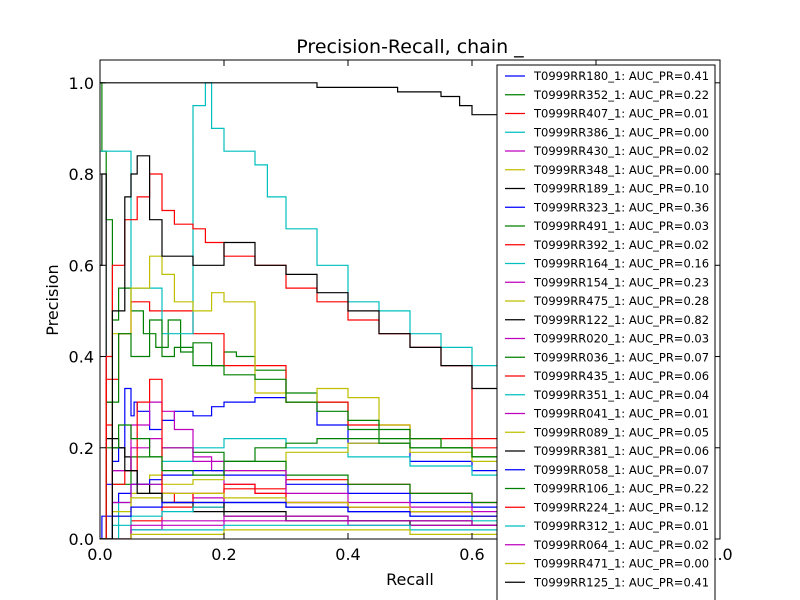 The height and width of the screenshot is (600, 800). What do you see at coordinates (621, 320) in the screenshot?
I see `legend-entry: T0999RR122_1: AUC_PR=0.82` at bounding box center [621, 320].